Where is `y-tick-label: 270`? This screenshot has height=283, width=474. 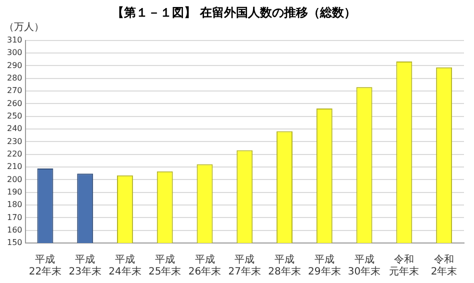 y-tick-label: 270 is located at coordinates (14, 91).